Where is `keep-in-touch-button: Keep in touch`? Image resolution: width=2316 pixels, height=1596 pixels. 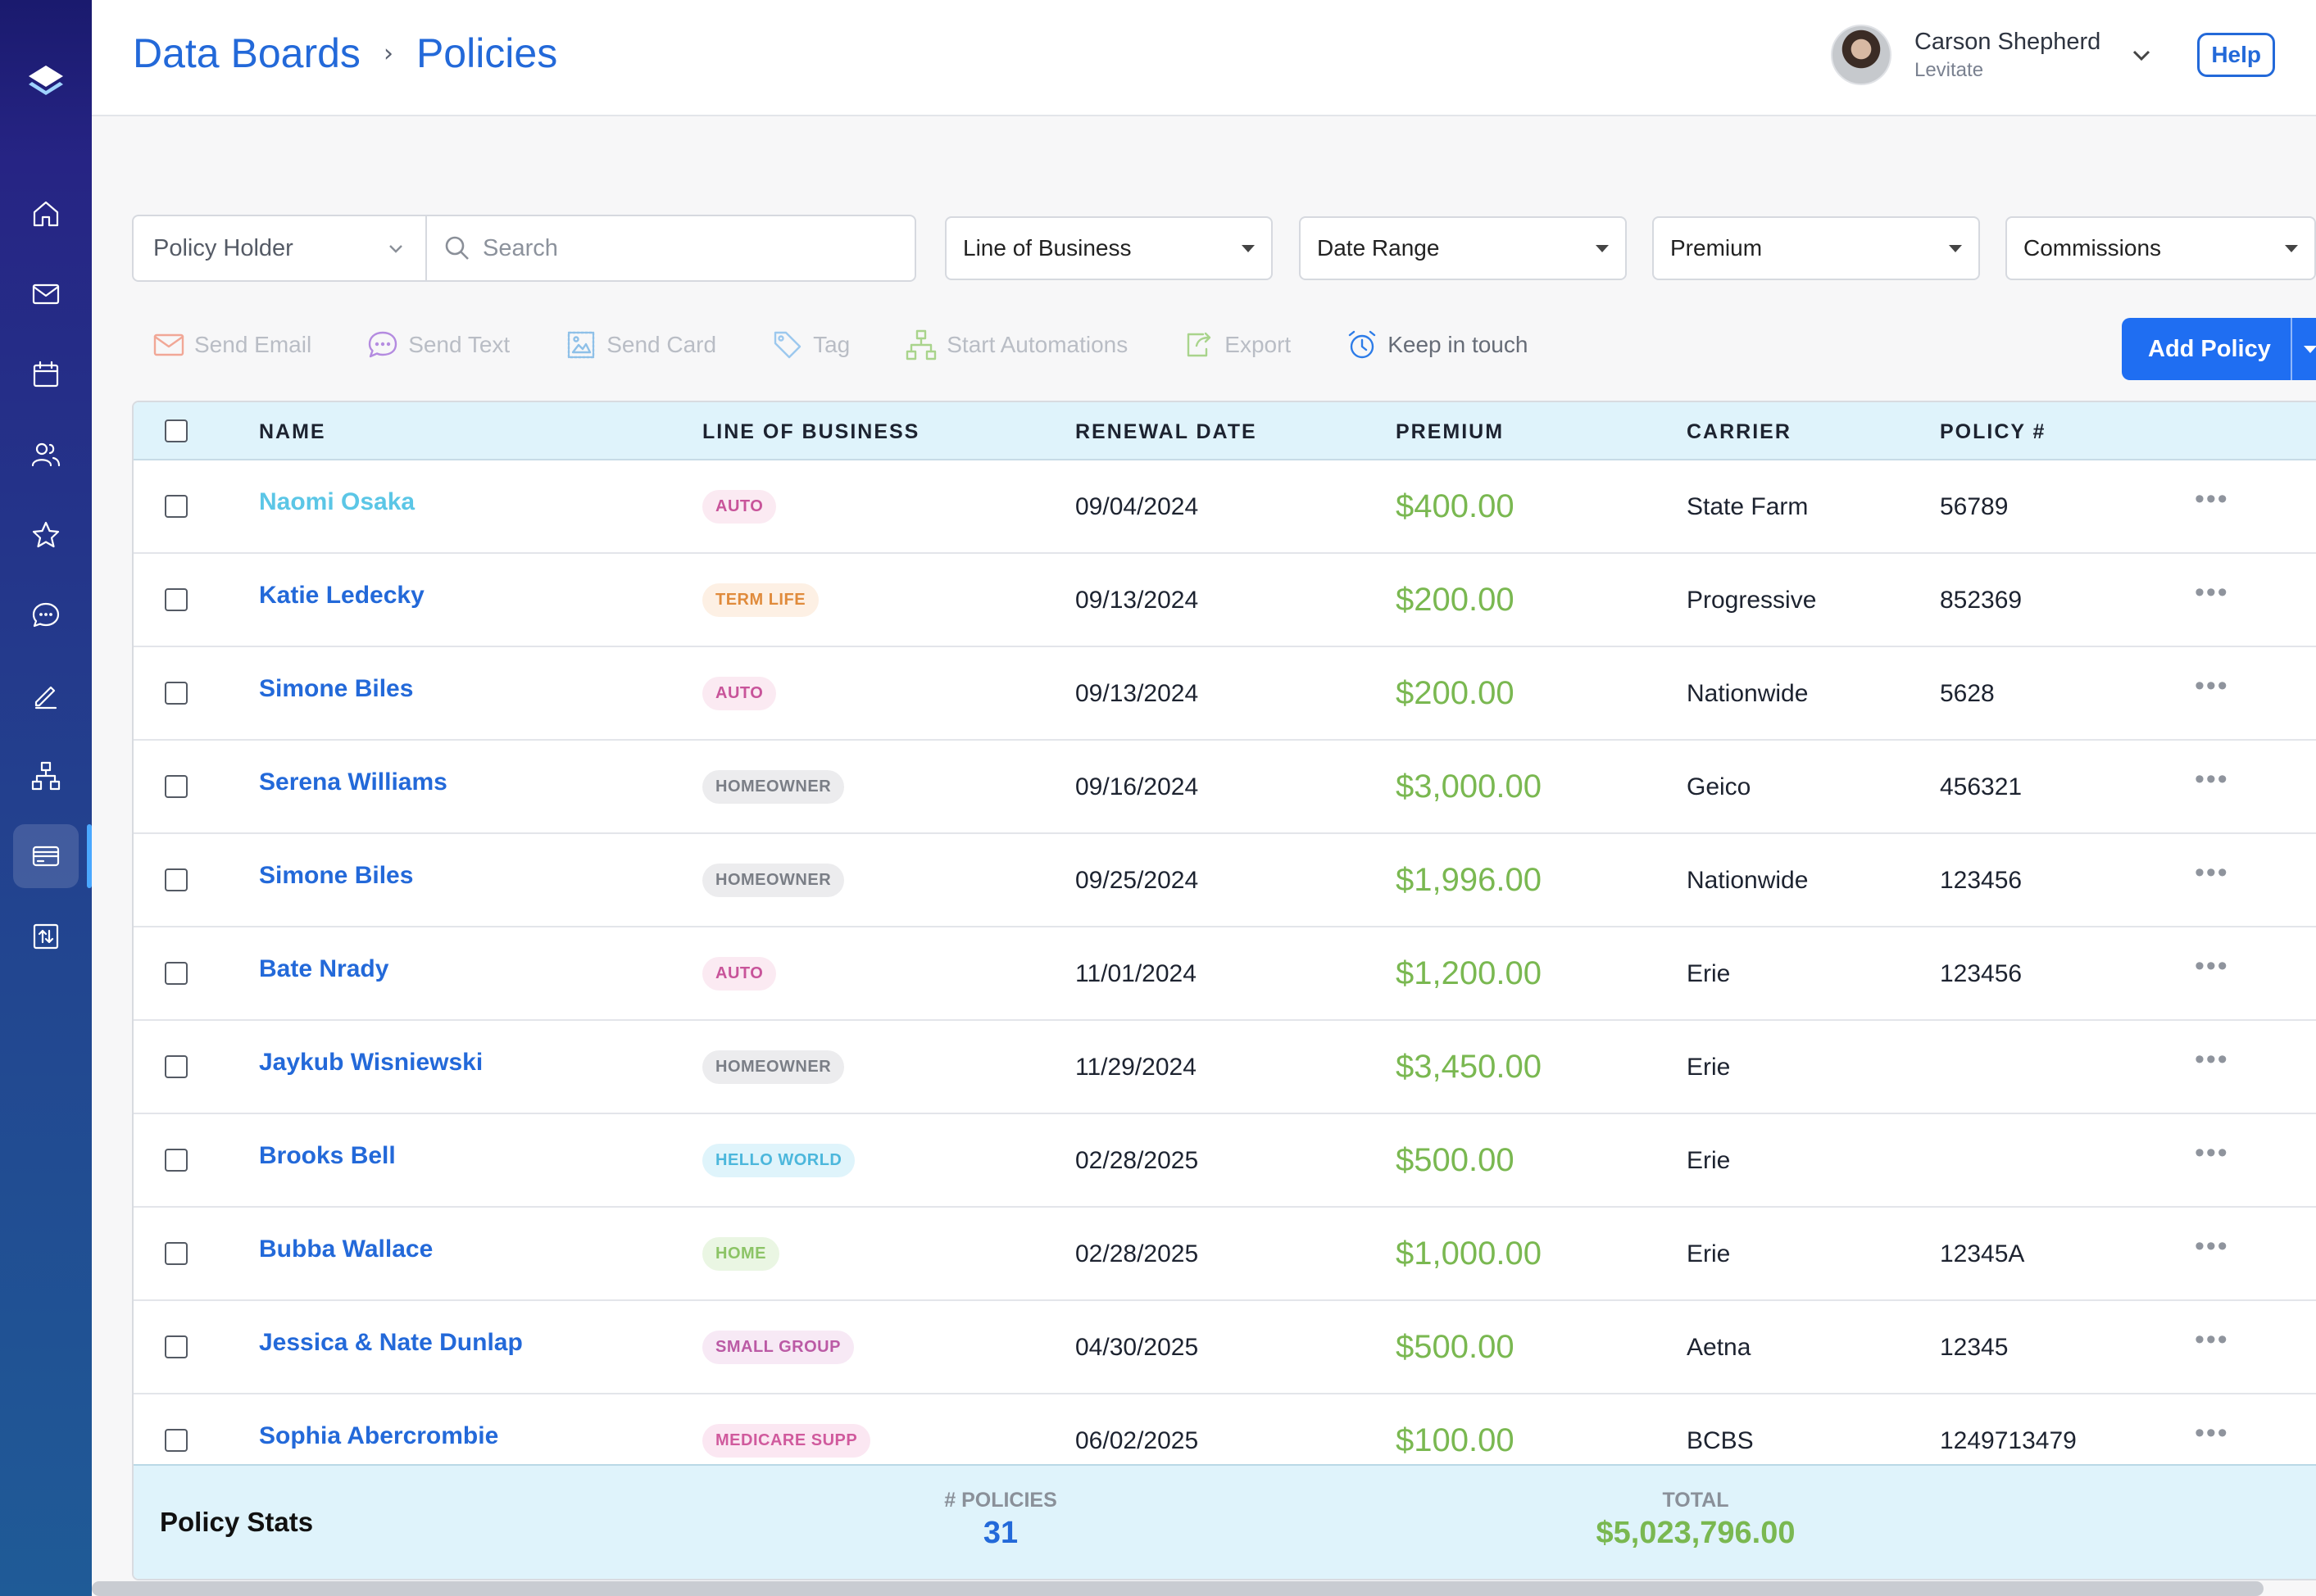 keep-in-touch-button: Keep in touch is located at coordinates (1436, 345).